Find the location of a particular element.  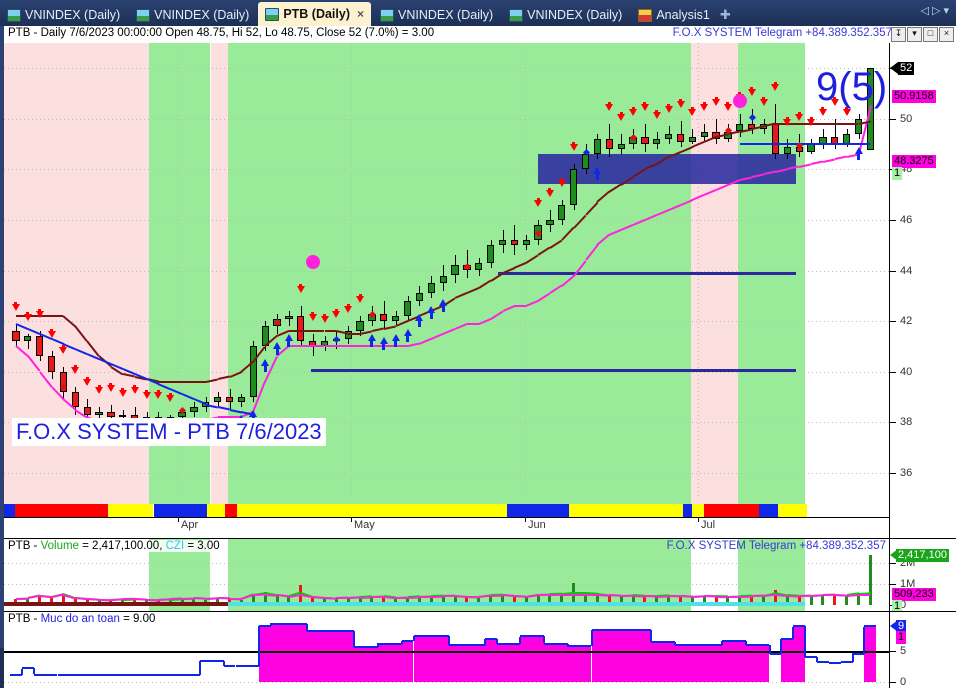

upper-band-price: 50.9158 is located at coordinates (914, 96).